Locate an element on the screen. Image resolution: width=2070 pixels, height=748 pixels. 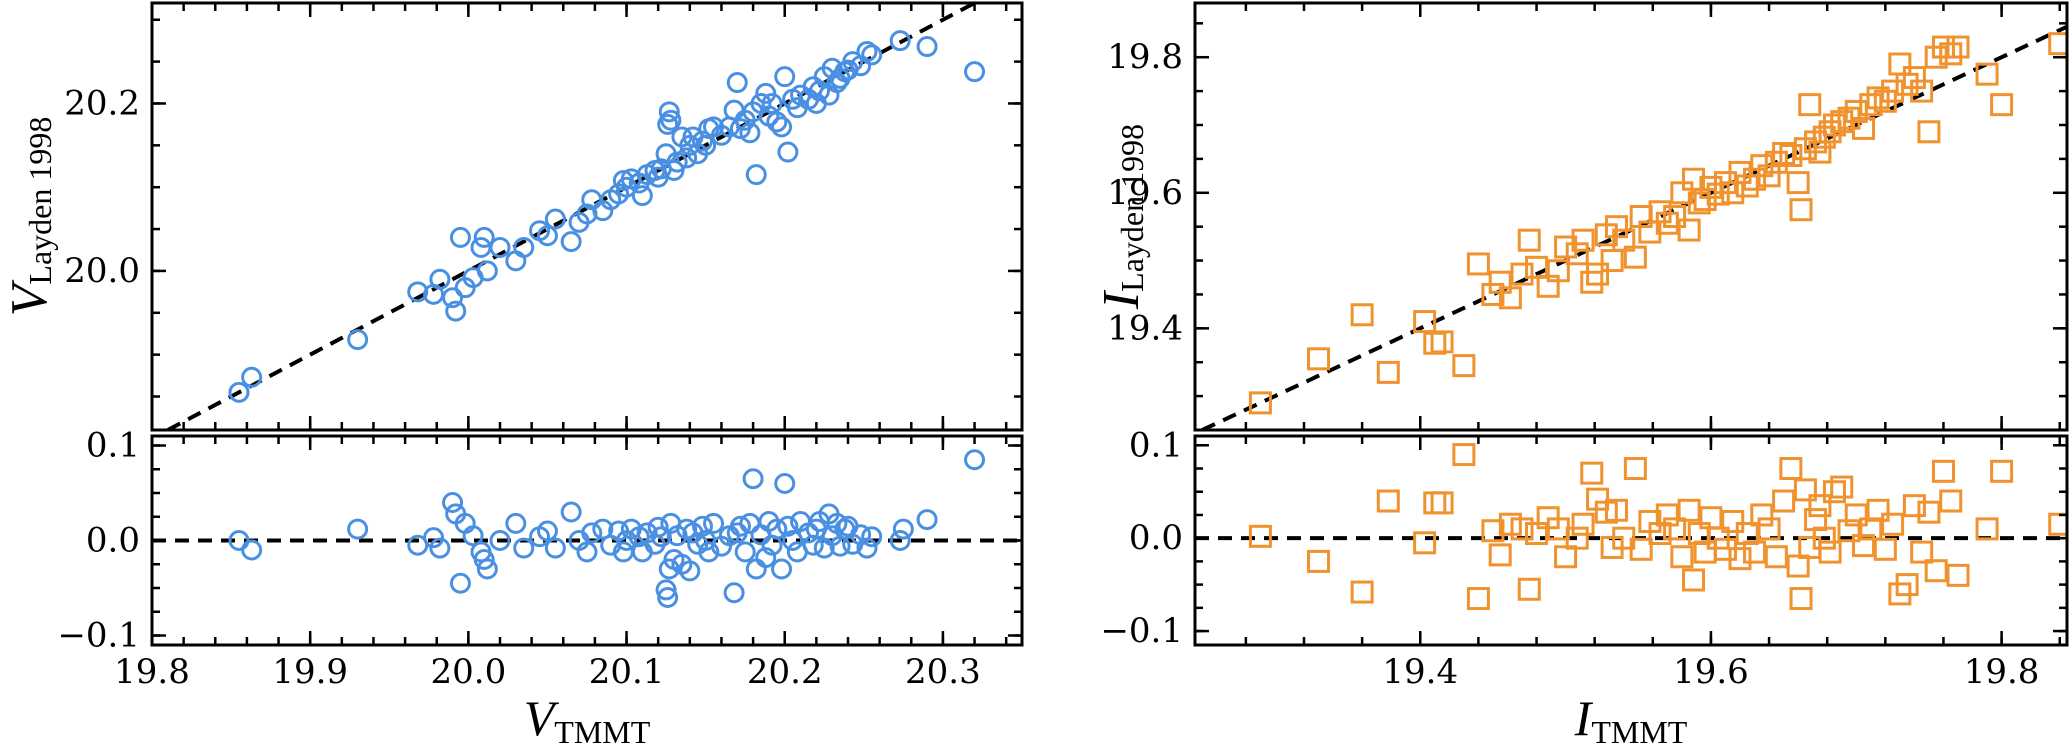
left_bottom-xtick-label: 20.1 is located at coordinates (627, 672).